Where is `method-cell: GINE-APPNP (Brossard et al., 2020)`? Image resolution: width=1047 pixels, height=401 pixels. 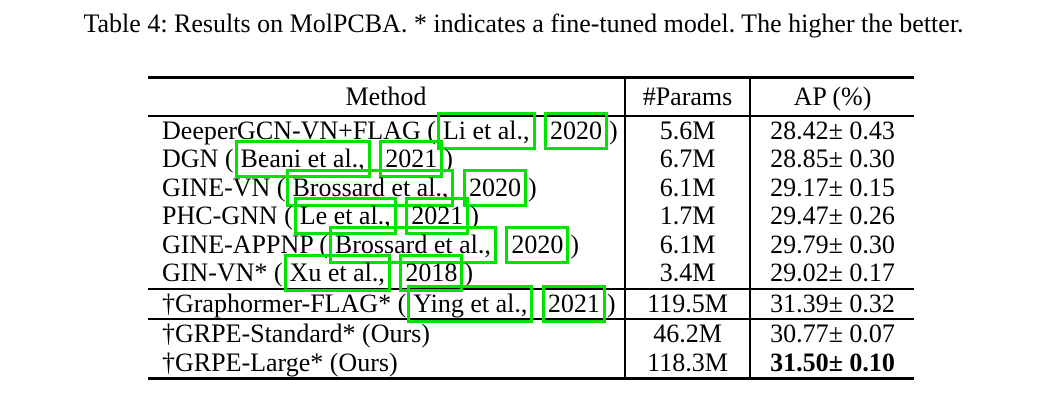 method-cell: GINE-APPNP (Brossard et al., 2020) is located at coordinates (386, 244).